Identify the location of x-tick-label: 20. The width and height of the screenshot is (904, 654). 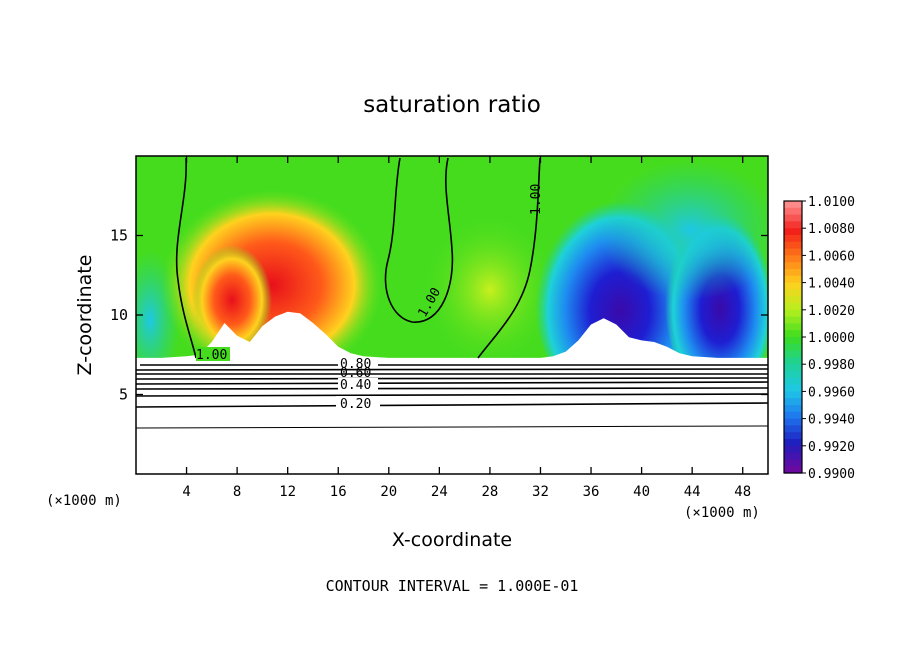
(388, 492).